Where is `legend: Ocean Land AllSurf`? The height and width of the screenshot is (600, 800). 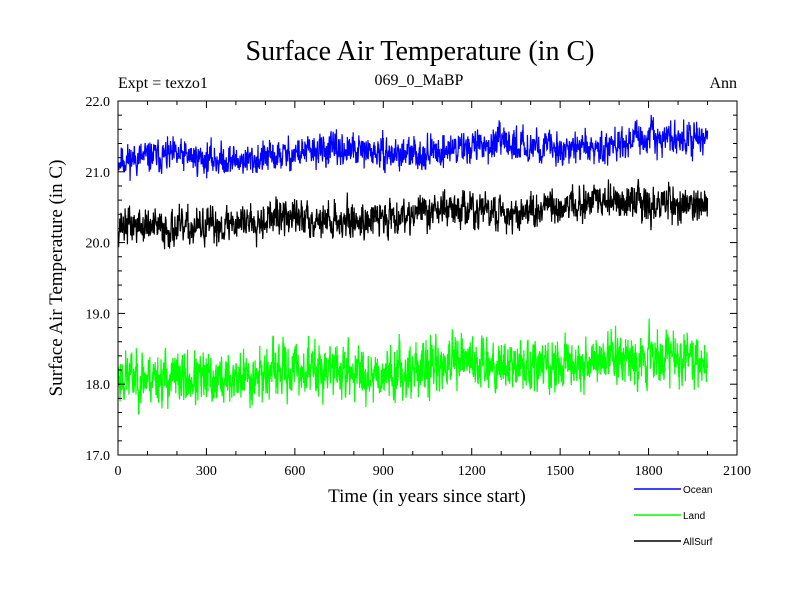
legend: Ocean Land AllSurf is located at coordinates (673, 516).